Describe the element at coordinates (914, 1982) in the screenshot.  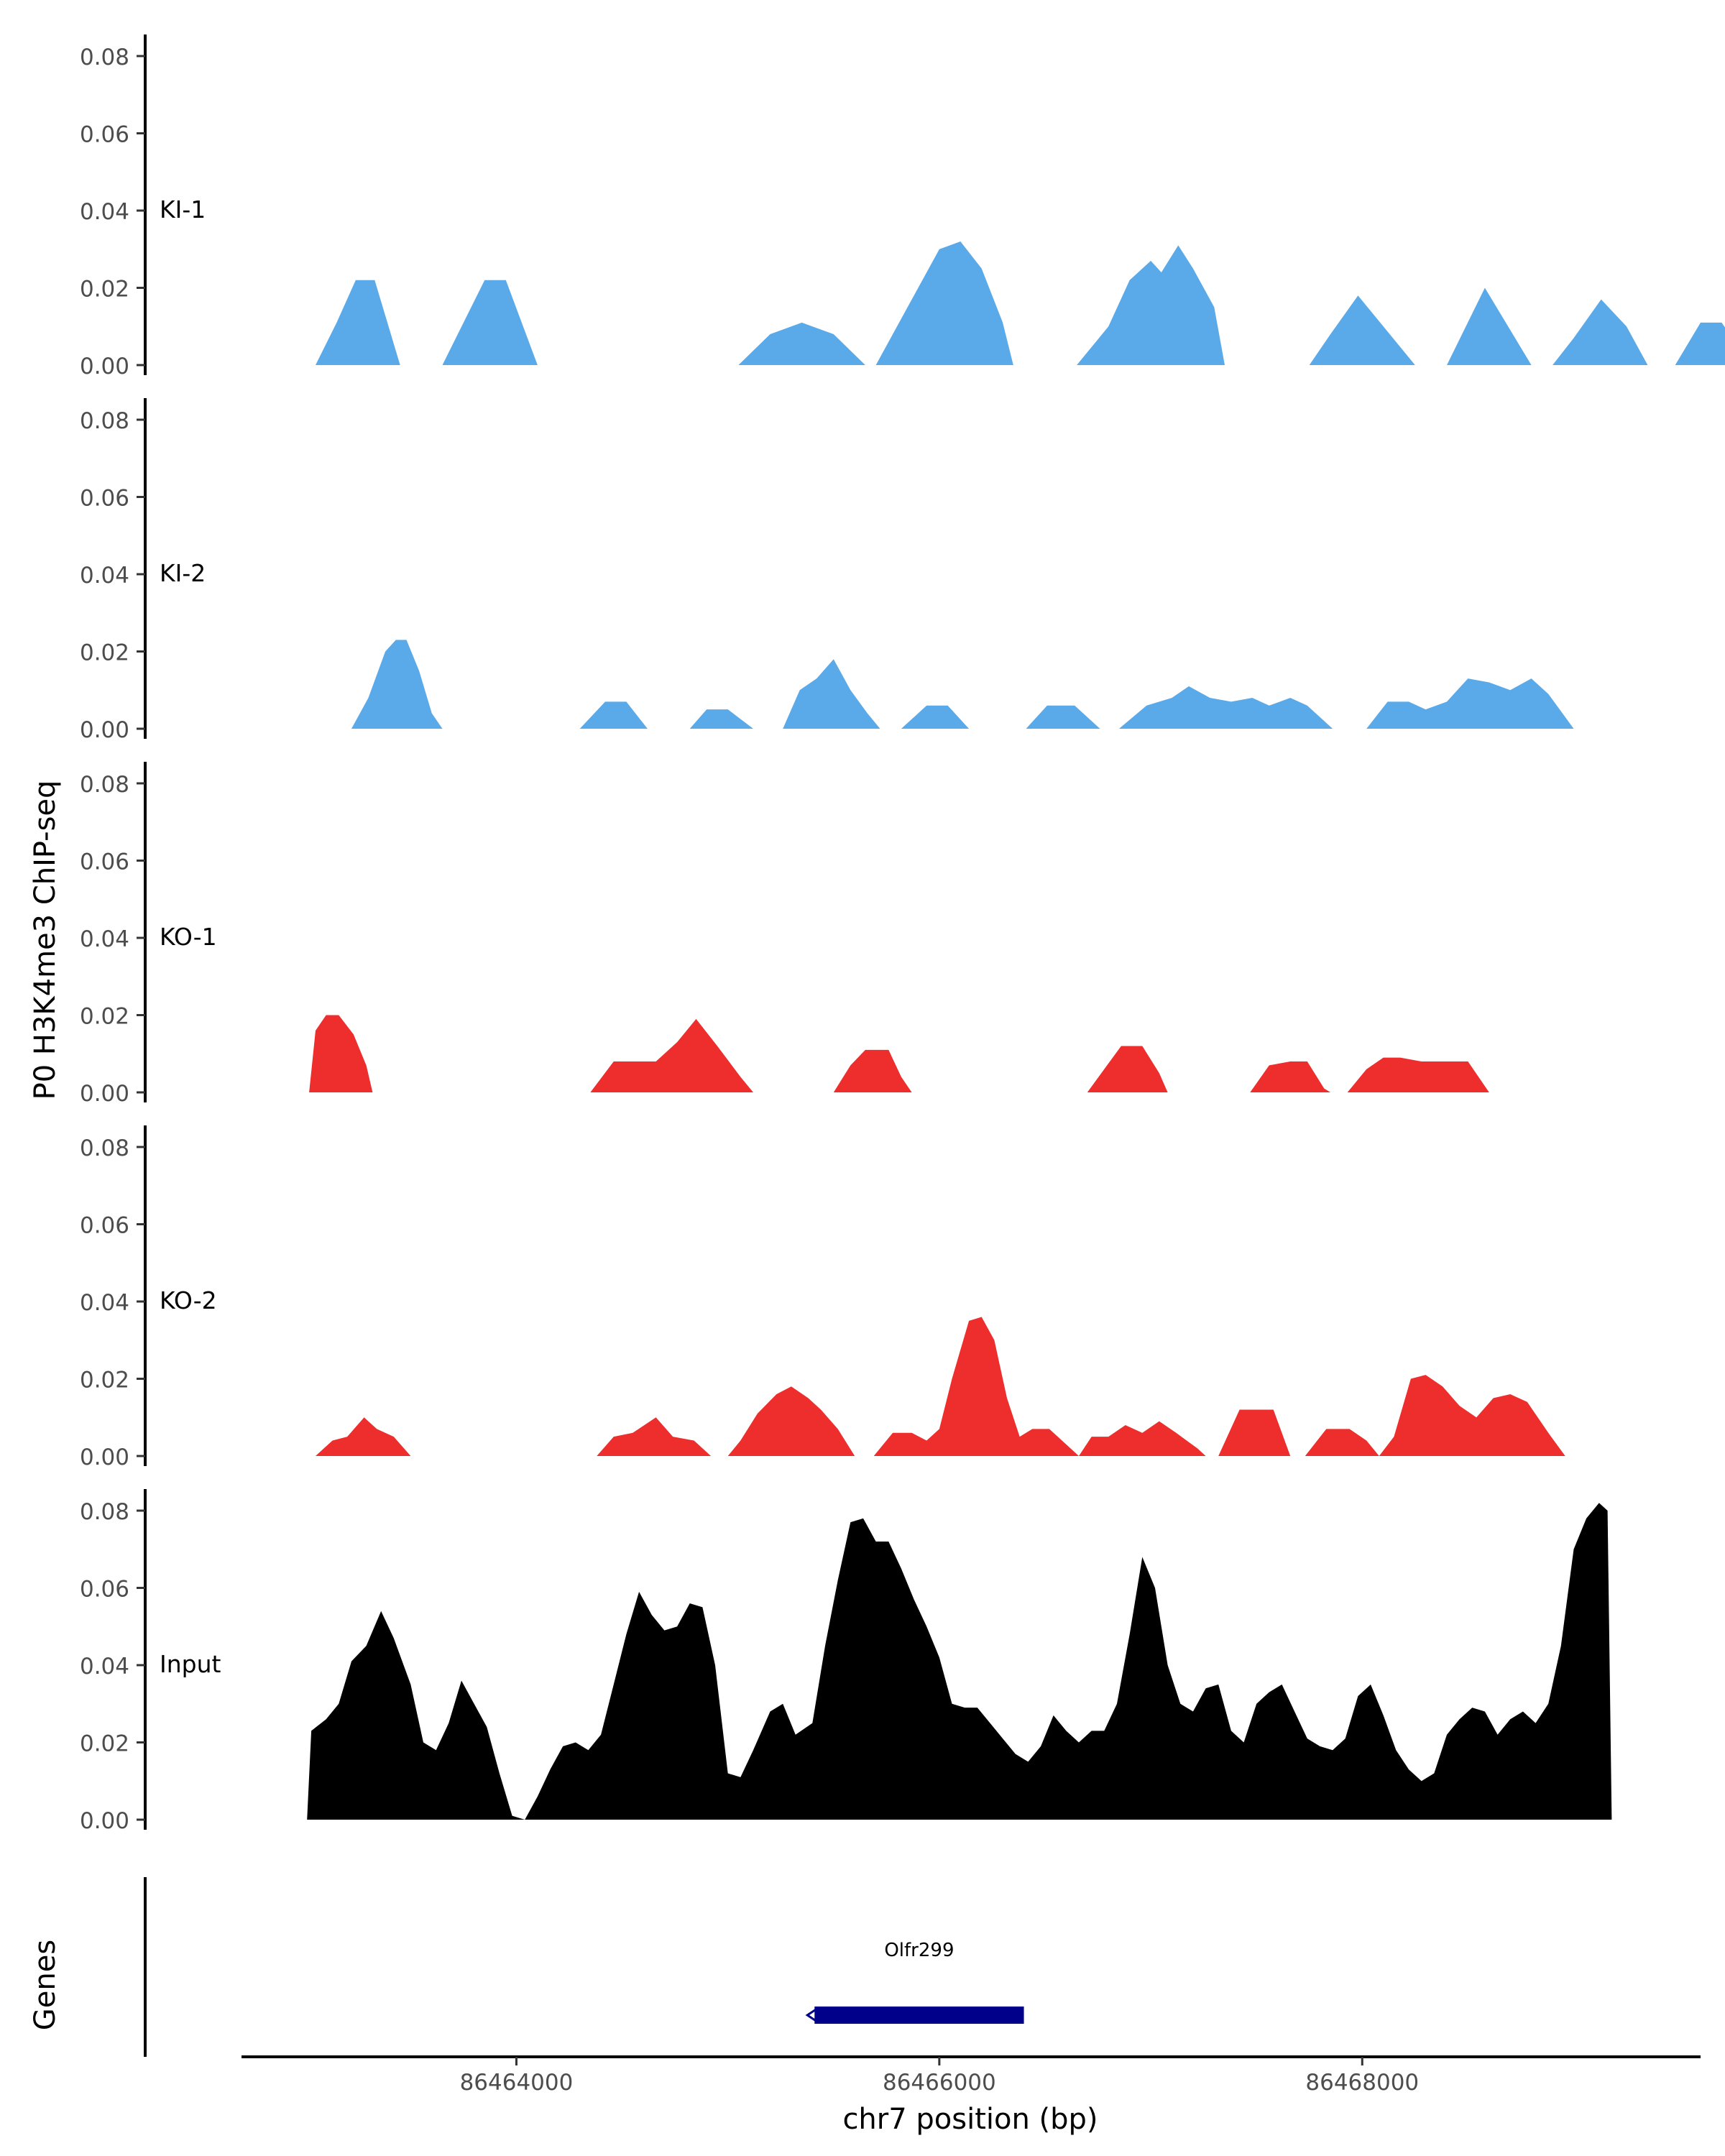
I see `gene-items: Olfr299` at that location.